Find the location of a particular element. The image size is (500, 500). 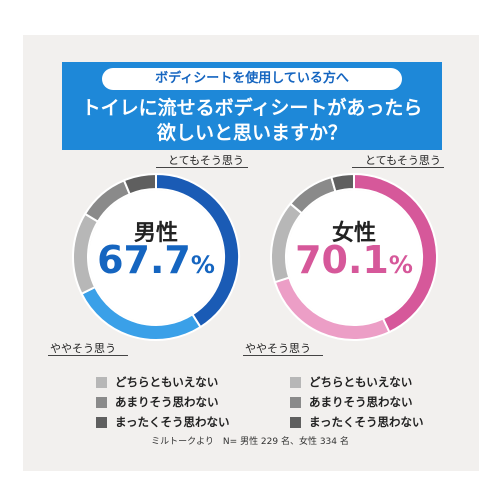

male-donut-chart is located at coordinates (156, 256).